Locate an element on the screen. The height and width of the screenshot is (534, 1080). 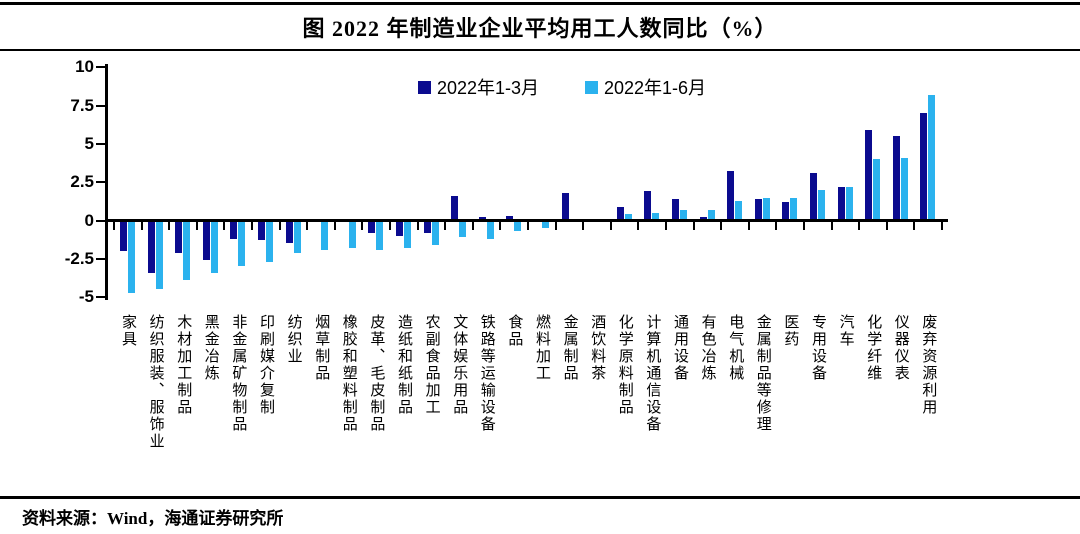
legend-item-2022-1-6: 2022年1-6月 is located at coordinates (645, 87).